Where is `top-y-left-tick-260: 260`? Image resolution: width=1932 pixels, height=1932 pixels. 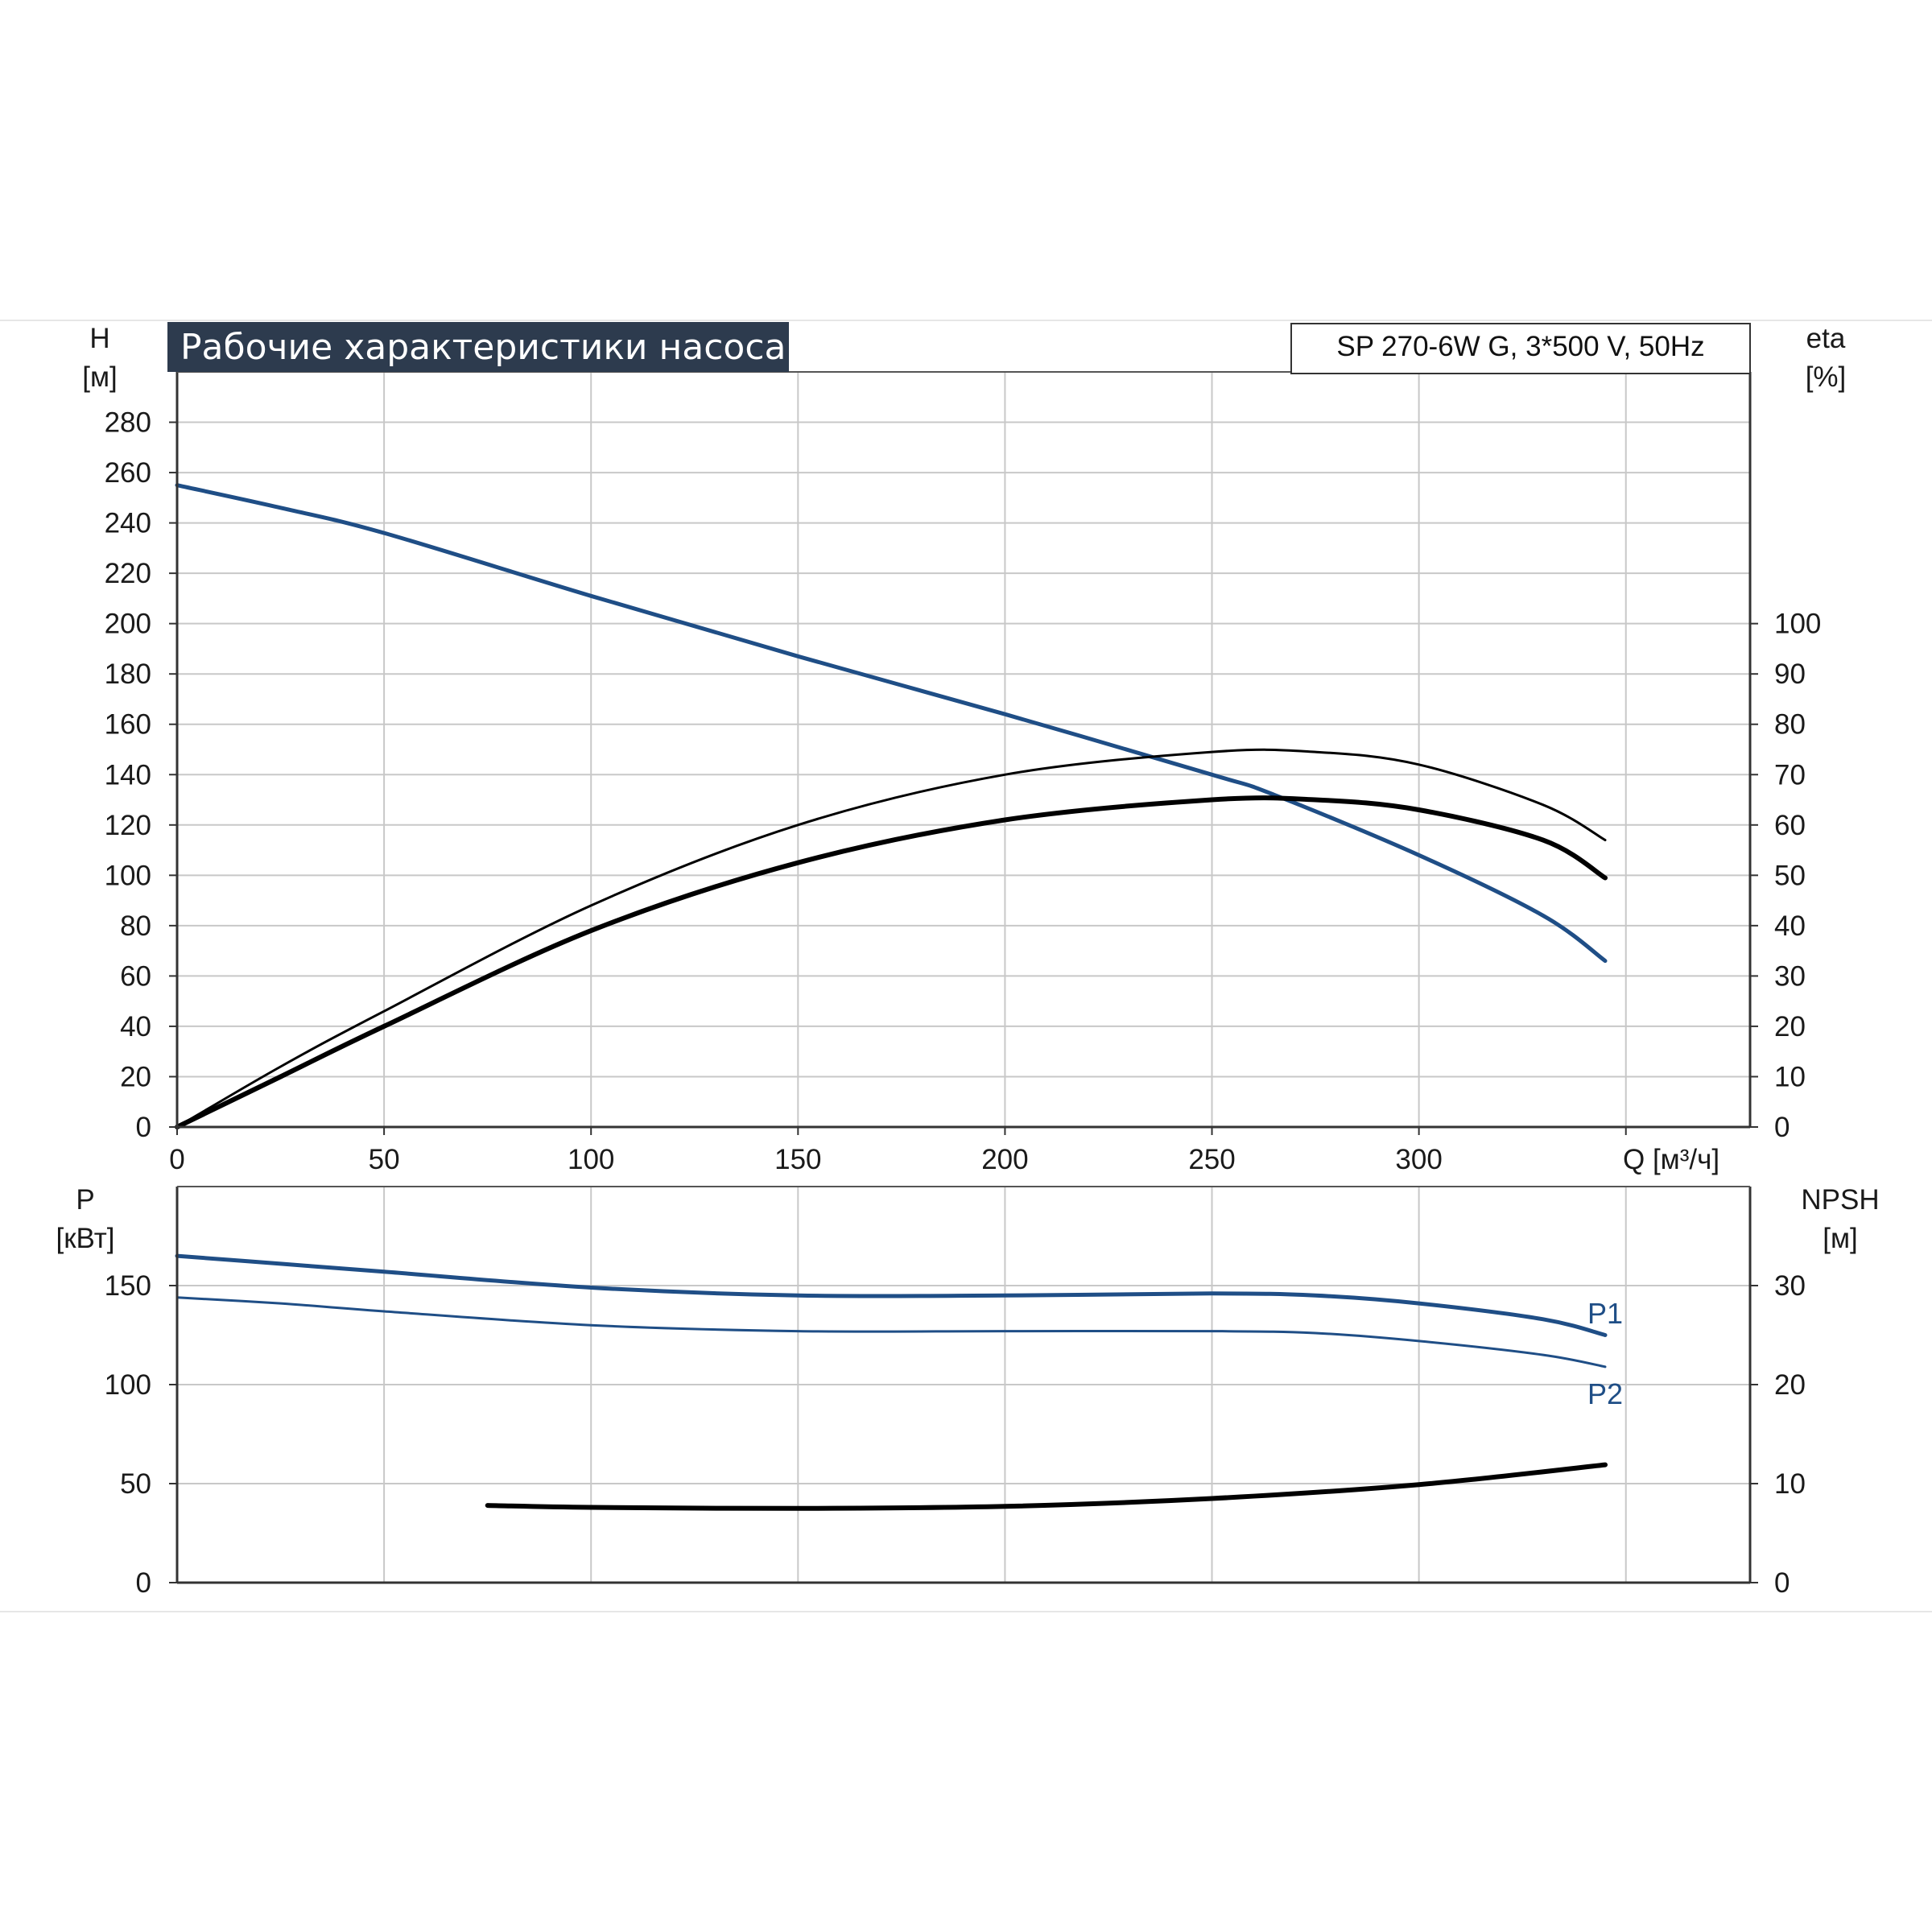
top-y-left-tick-260: 260 is located at coordinates (128, 473).